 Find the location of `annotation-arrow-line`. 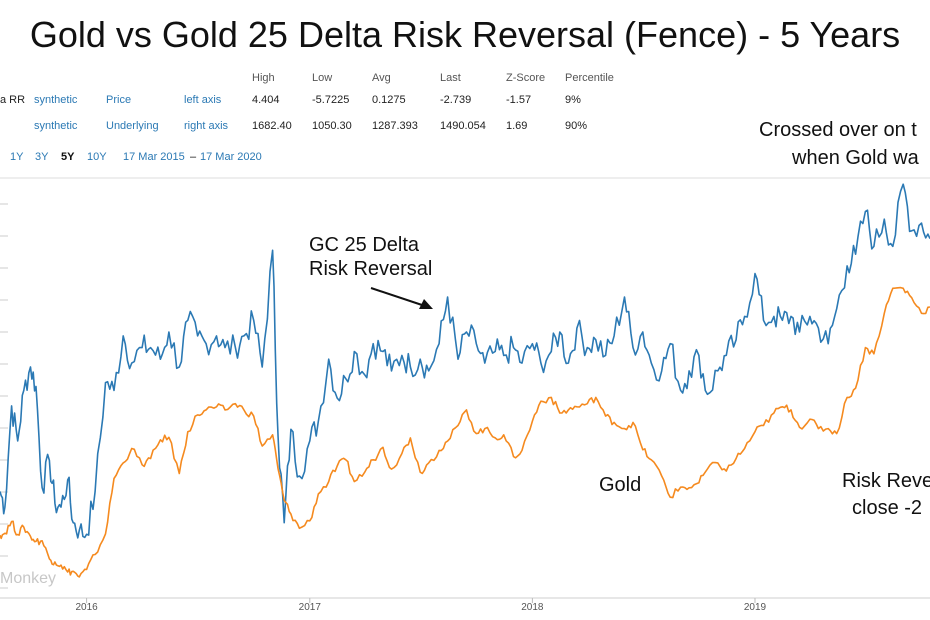

annotation-arrow-line is located at coordinates (398, 297).